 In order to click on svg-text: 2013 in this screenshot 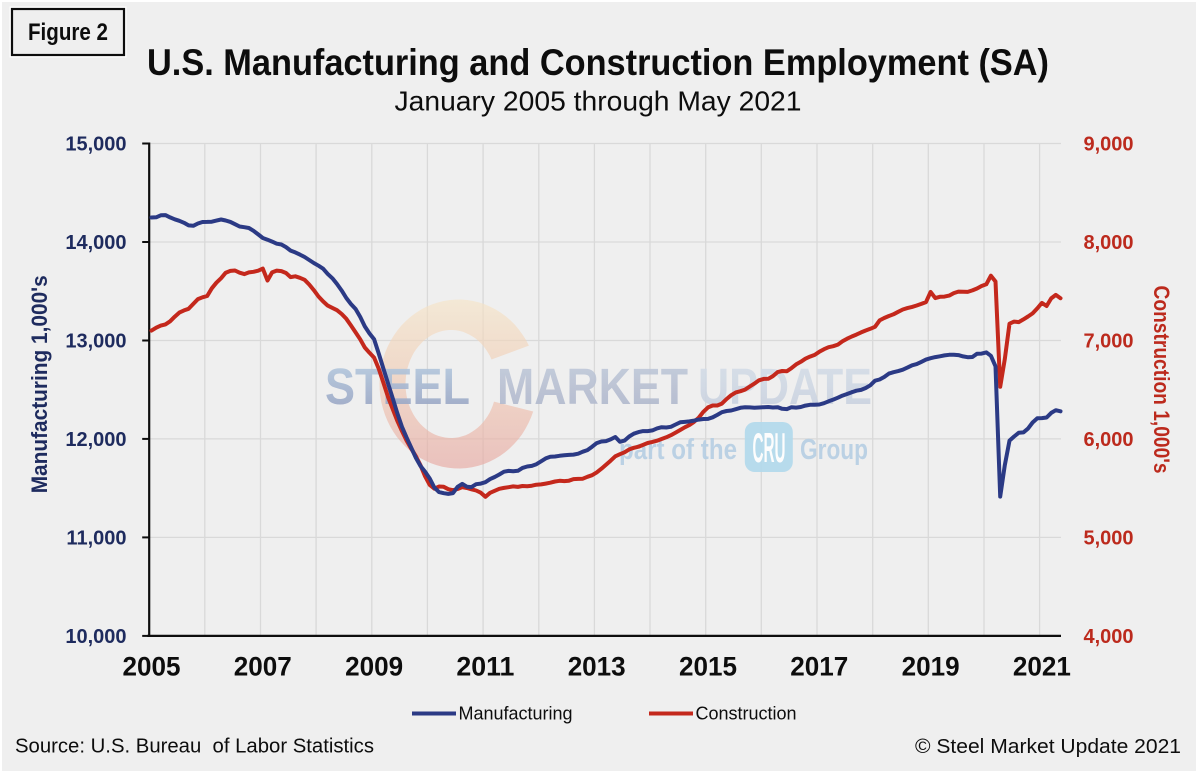, I will do `click(597, 666)`.